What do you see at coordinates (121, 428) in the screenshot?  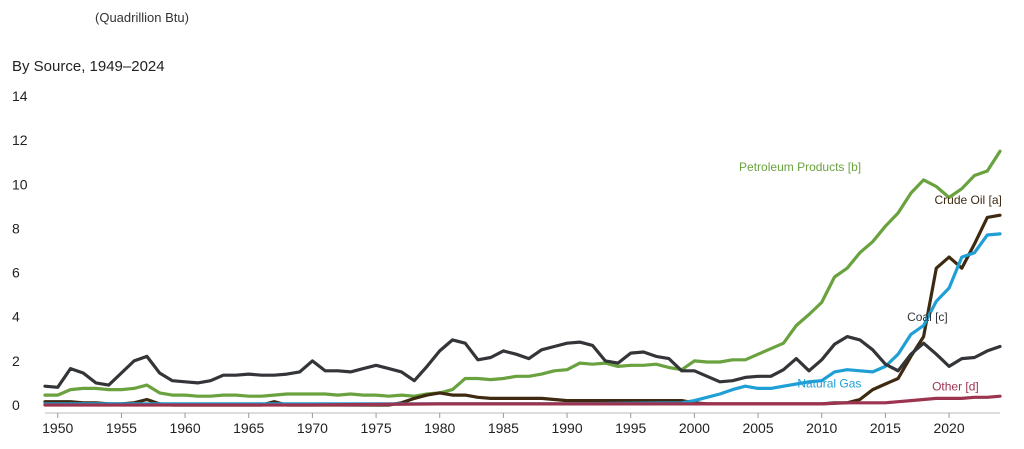 I see `x-tick-label: 1955` at bounding box center [121, 428].